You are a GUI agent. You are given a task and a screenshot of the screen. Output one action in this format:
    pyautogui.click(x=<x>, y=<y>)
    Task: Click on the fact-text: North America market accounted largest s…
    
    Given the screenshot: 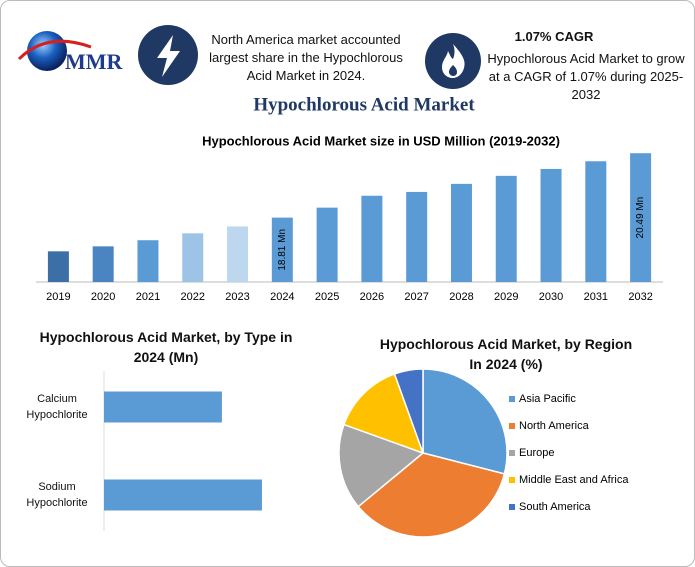 What is the action you would take?
    pyautogui.click(x=306, y=57)
    